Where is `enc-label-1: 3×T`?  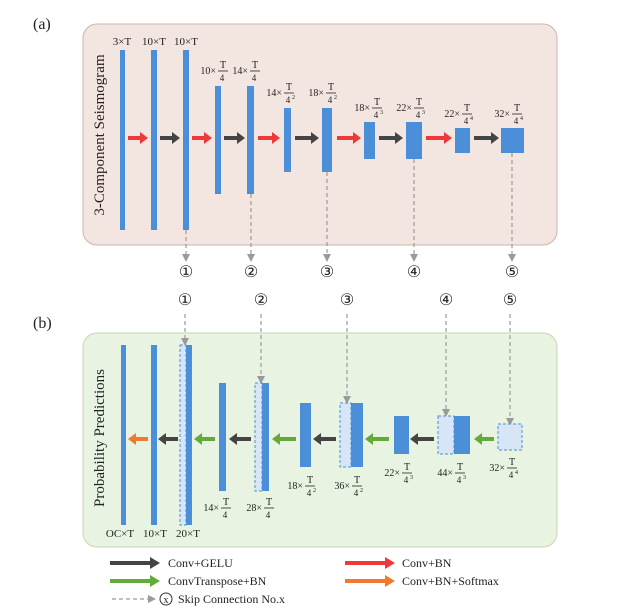 enc-label-1: 3×T is located at coordinates (122, 42).